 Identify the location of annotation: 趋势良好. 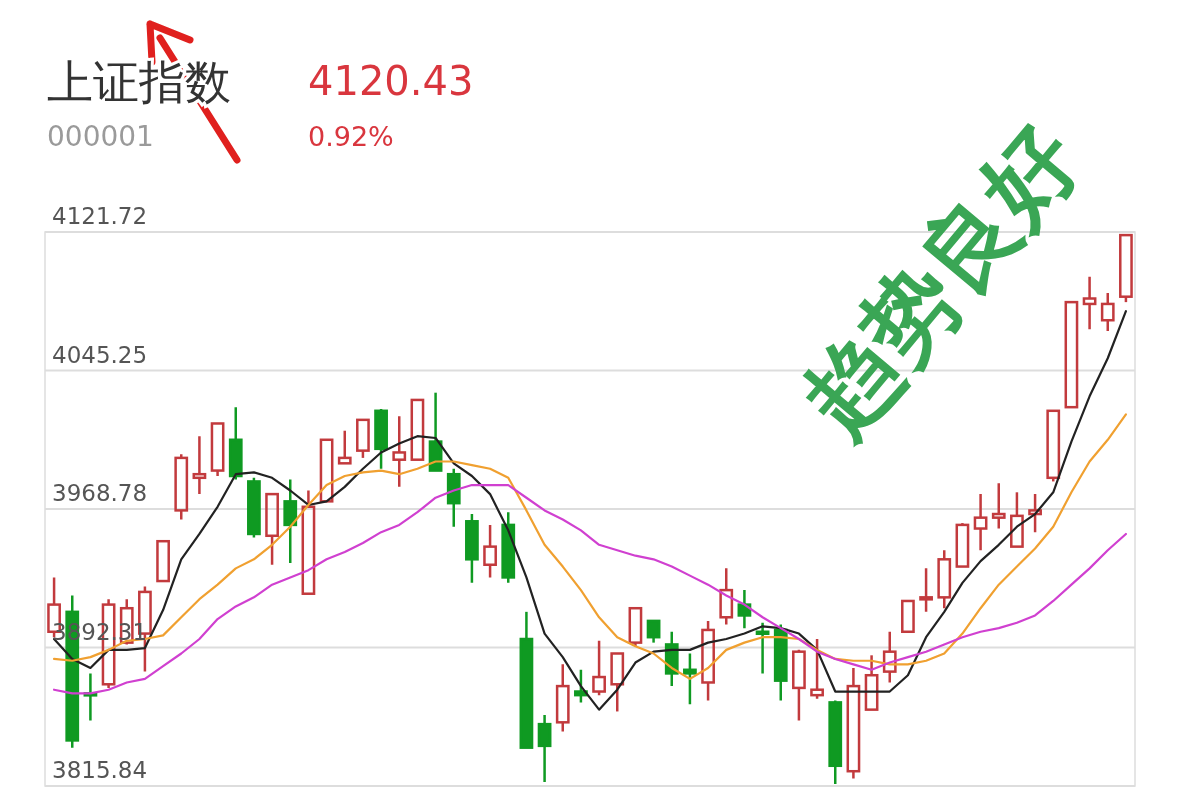
(940, 280).